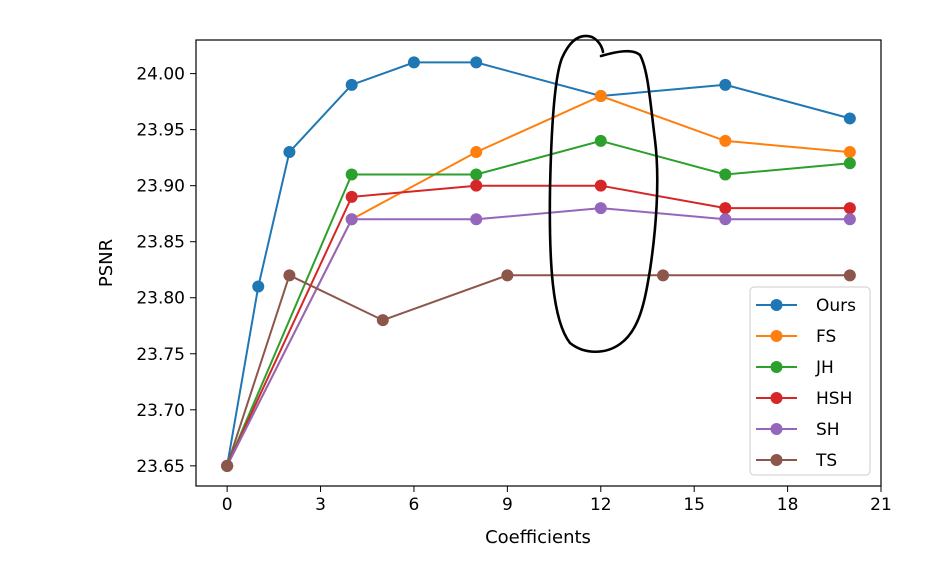  What do you see at coordinates (557, 500) in the screenshot?
I see `x-axis: 0 3 6 9 12 15 18 21` at bounding box center [557, 500].